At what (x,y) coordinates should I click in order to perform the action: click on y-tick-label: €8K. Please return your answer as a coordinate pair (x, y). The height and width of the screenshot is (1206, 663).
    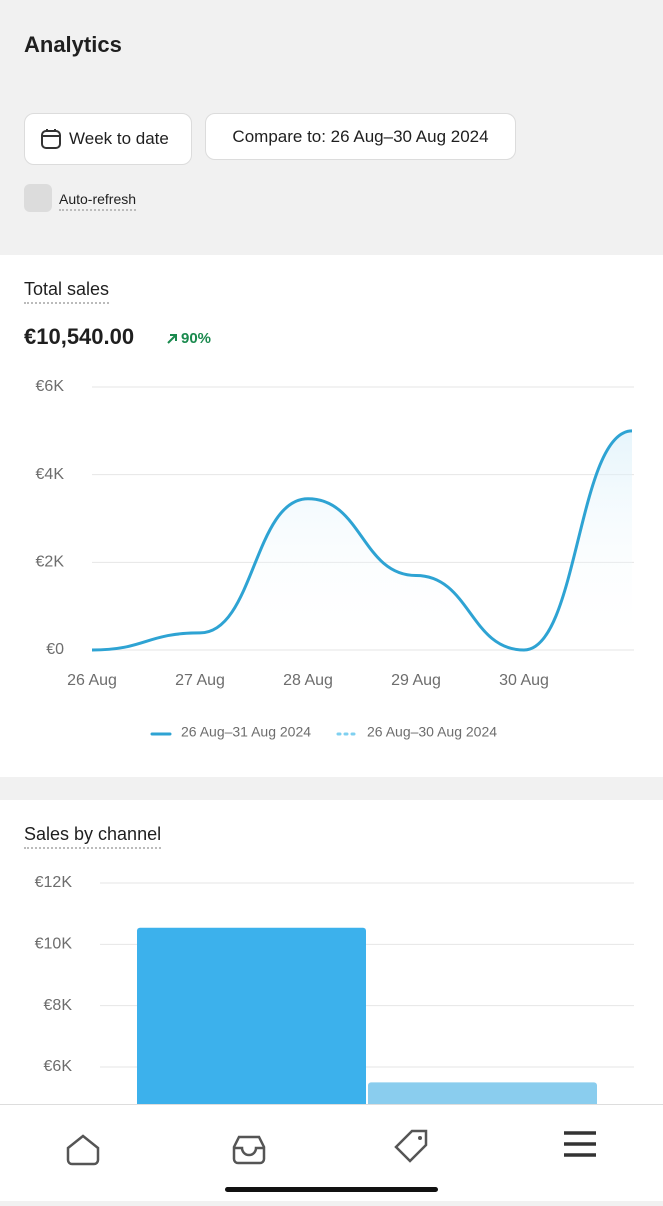
    Looking at the image, I should click on (58, 1005).